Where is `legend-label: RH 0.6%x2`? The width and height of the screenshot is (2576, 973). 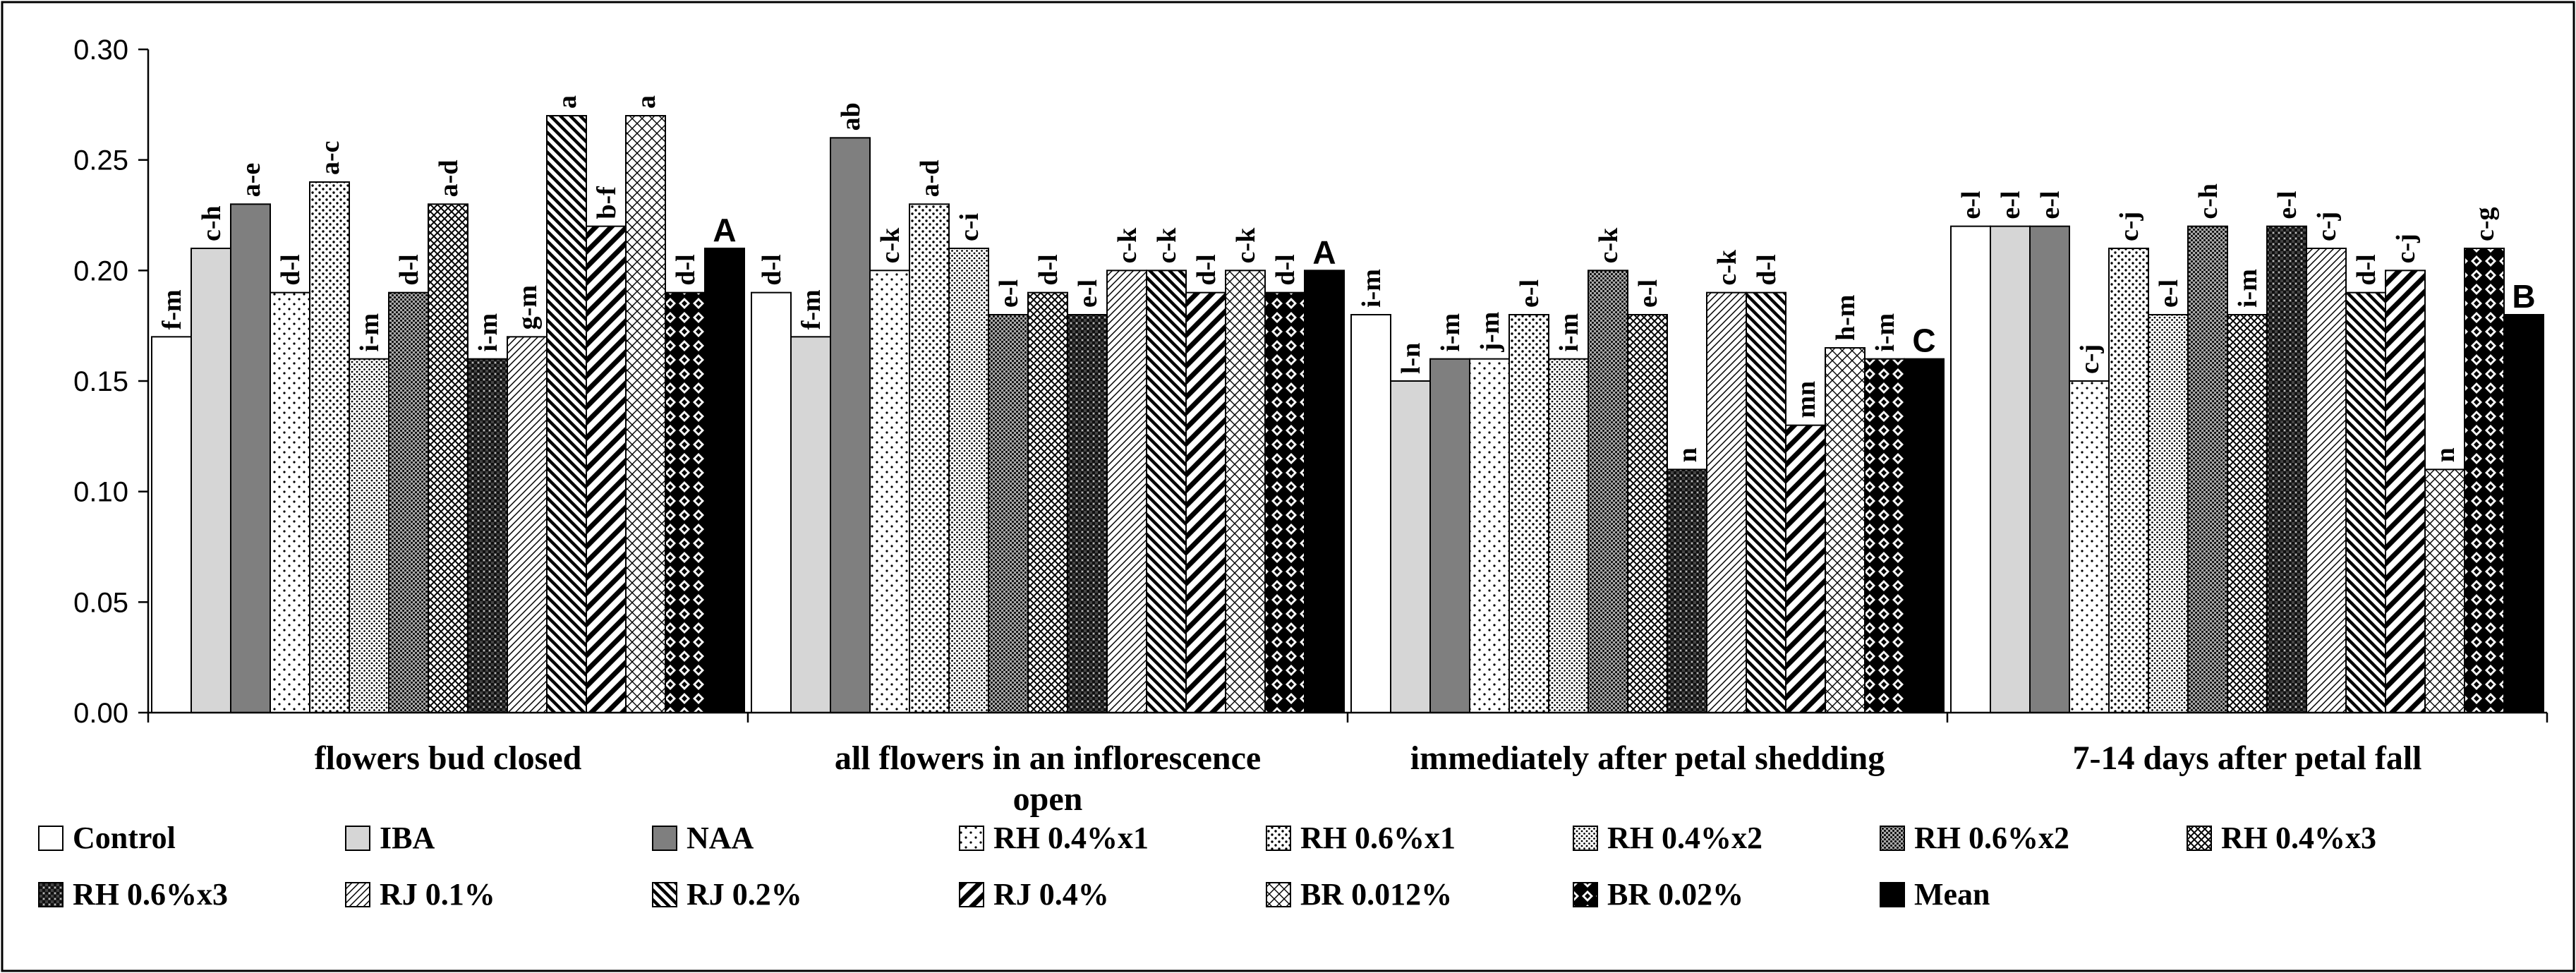
legend-label: RH 0.6%x2 is located at coordinates (1992, 838).